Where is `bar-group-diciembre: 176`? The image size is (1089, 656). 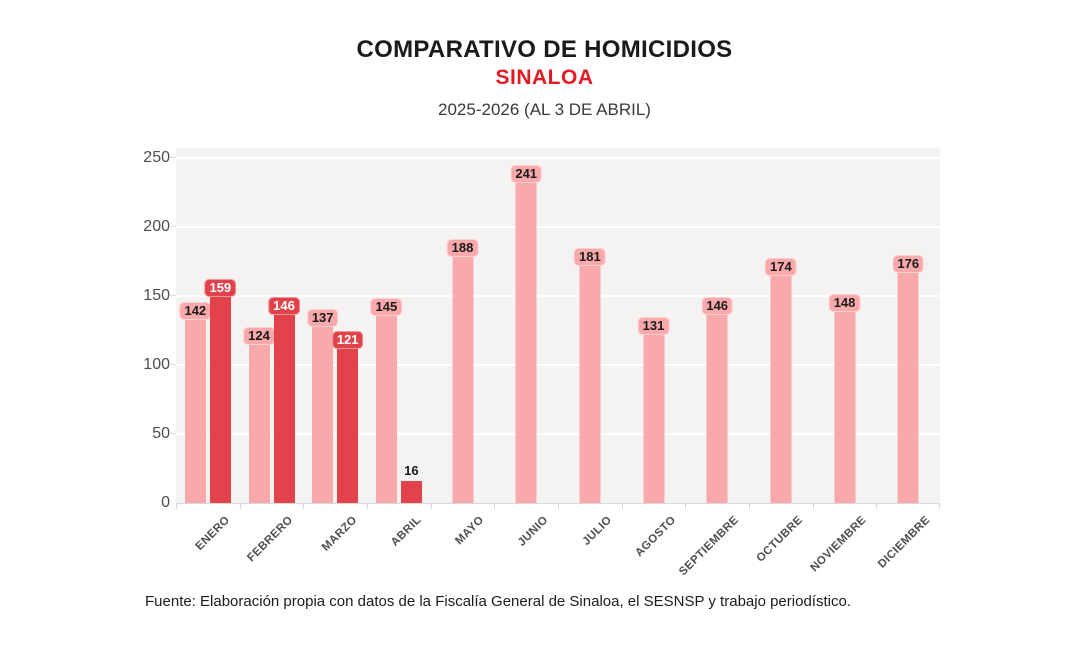 bar-group-diciembre: 176 is located at coordinates (908, 379).